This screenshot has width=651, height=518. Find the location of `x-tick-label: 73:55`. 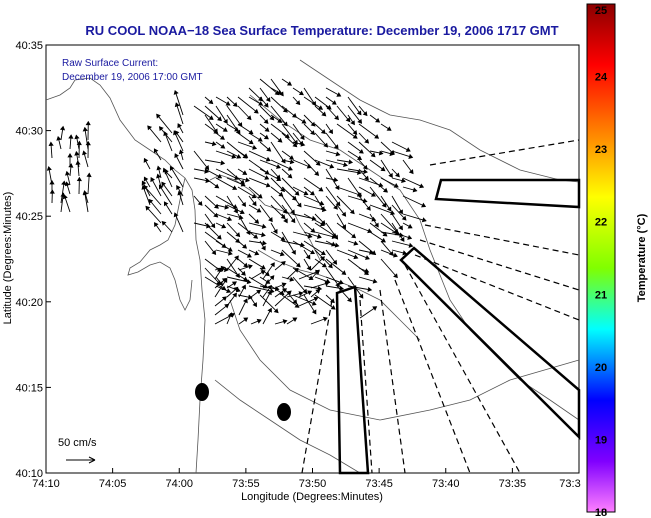

x-tick-label: 73:55 is located at coordinates (246, 484).